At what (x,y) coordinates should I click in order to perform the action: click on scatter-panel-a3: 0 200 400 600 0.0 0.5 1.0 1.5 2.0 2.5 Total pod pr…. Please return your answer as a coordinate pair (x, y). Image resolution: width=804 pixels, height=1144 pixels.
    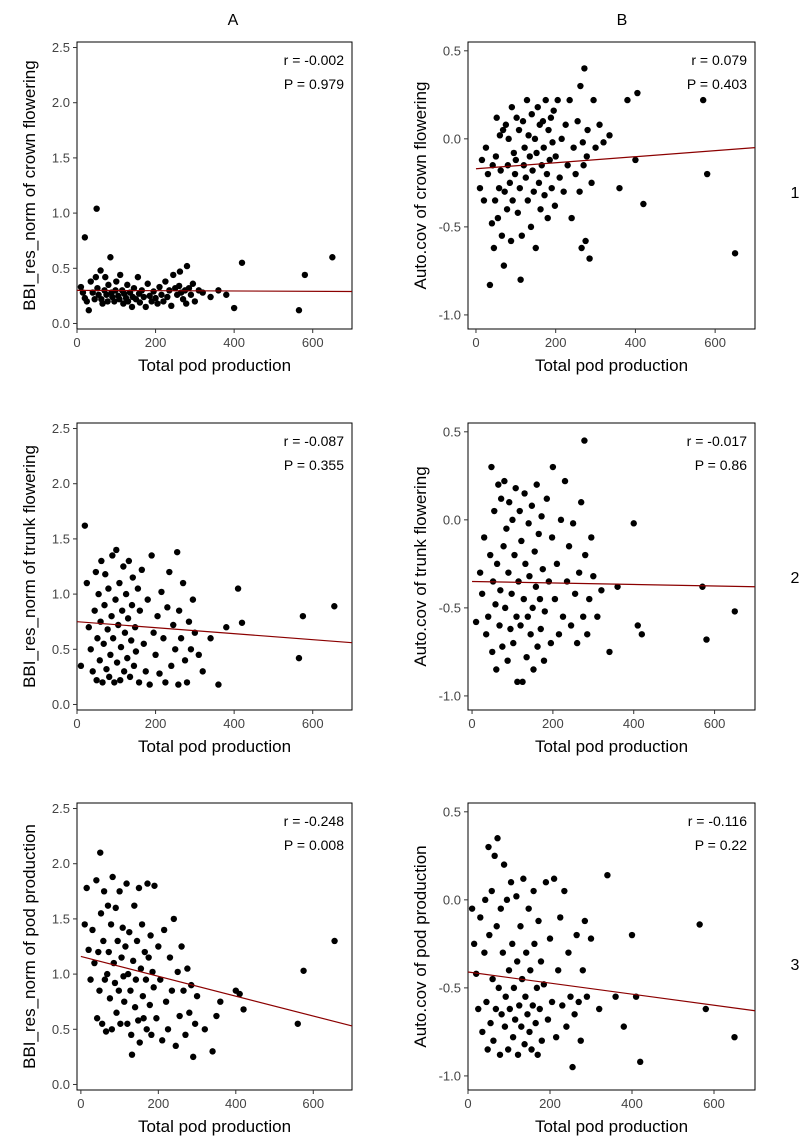
    Looking at the image, I should click on (186, 968).